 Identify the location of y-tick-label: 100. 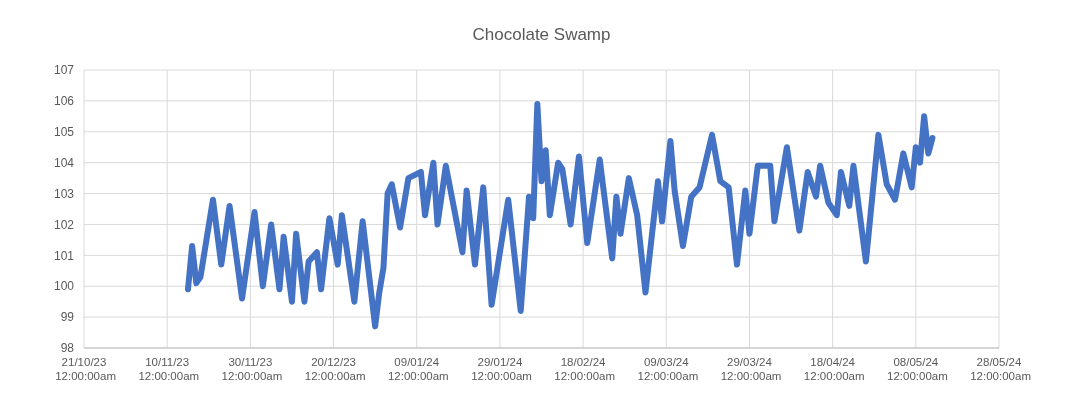
(64, 286).